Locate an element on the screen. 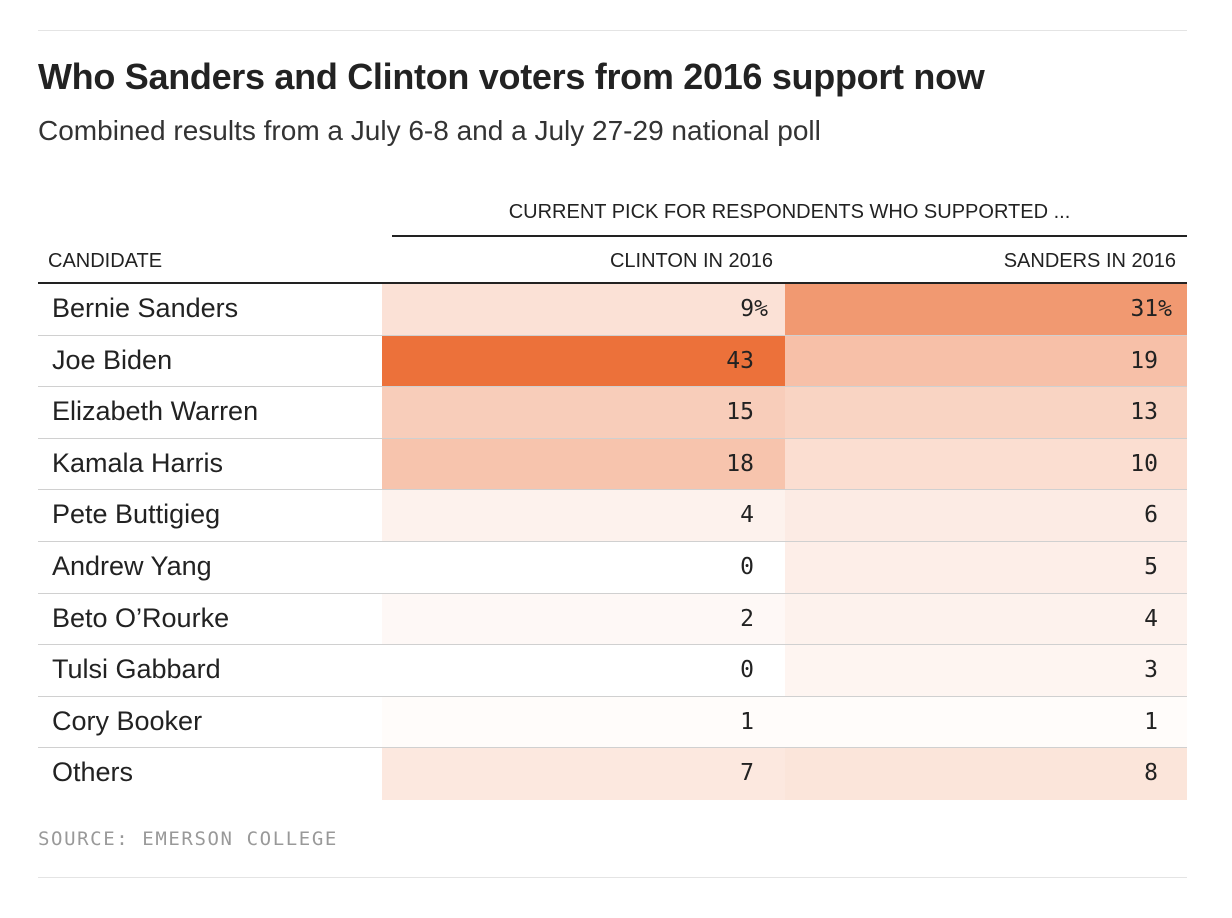 The width and height of the screenshot is (1232, 918). clinton-heat-cell: 18 is located at coordinates (583, 464).